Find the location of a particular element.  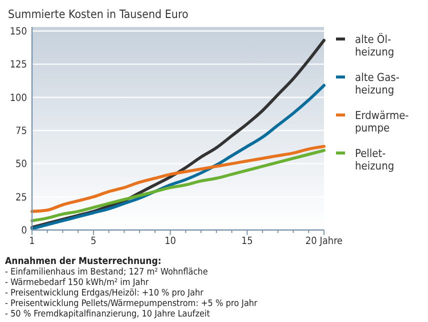

chart-title: Summierte Kosten in Tausend Euro is located at coordinates (98, 14).